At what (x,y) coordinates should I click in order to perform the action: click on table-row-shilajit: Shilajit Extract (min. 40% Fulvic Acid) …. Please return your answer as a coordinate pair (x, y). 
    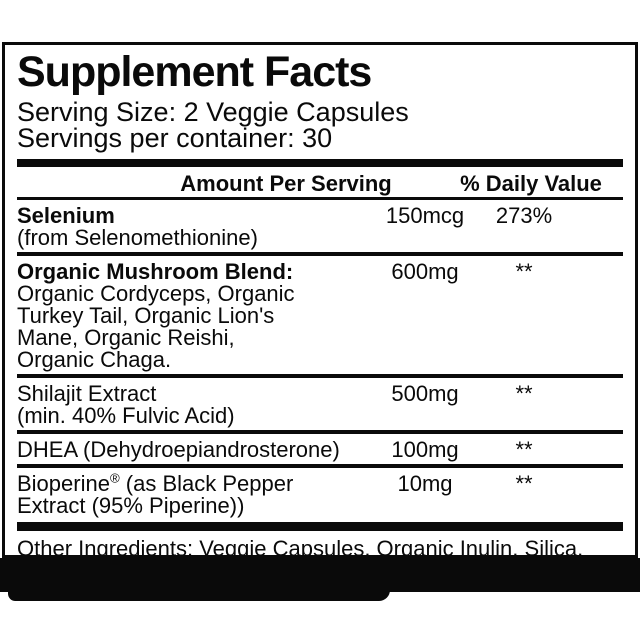
    Looking at the image, I should click on (320, 406).